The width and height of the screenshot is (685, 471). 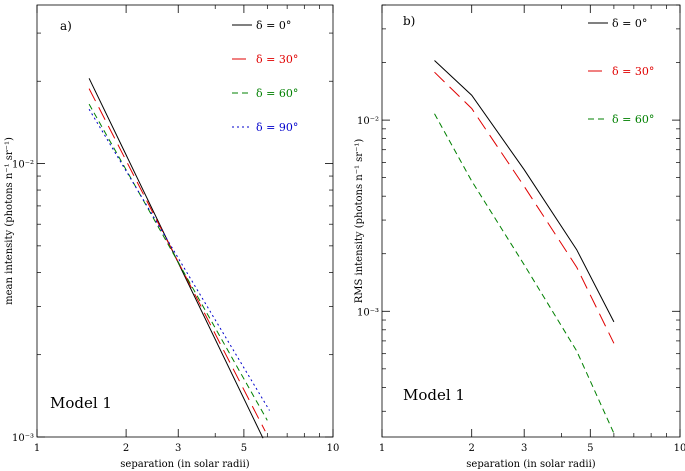 What do you see at coordinates (277, 127) in the screenshot?
I see `legend-label-3: δ = 90°` at bounding box center [277, 127].